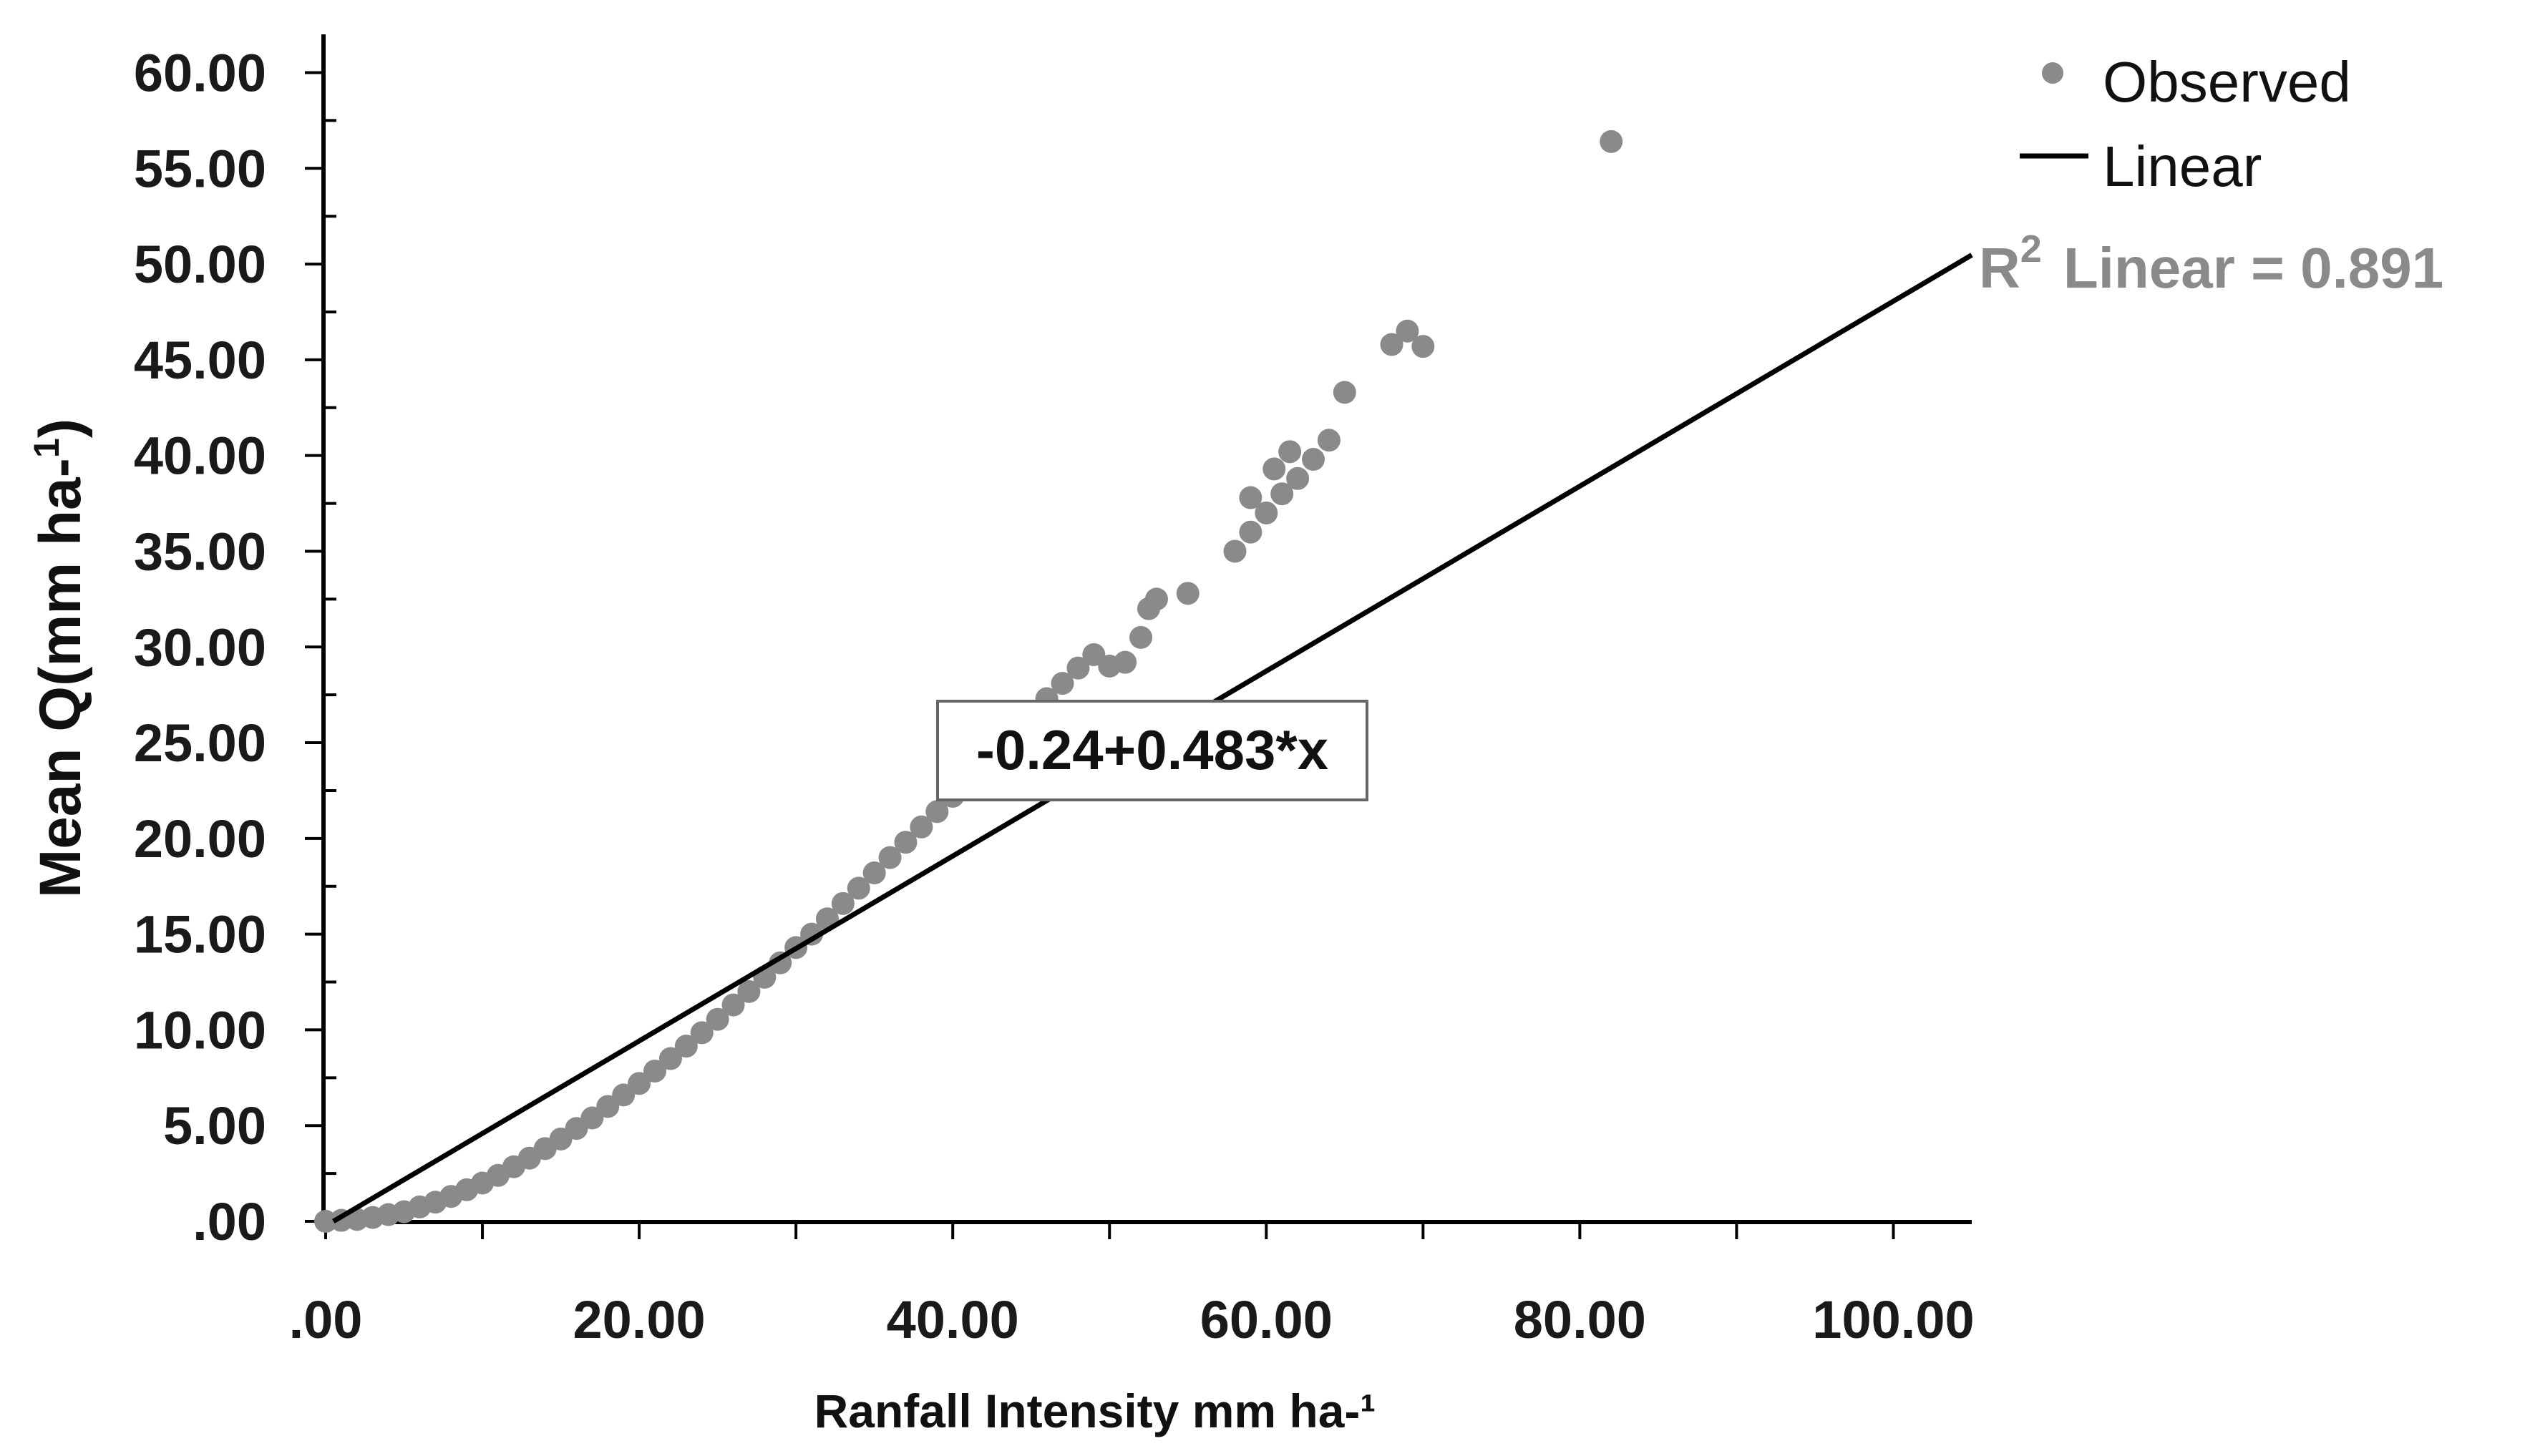 This screenshot has width=2530, height=1456. Describe the element at coordinates (2227, 82) in the screenshot. I see `legend-observed-label: Observed` at that location.